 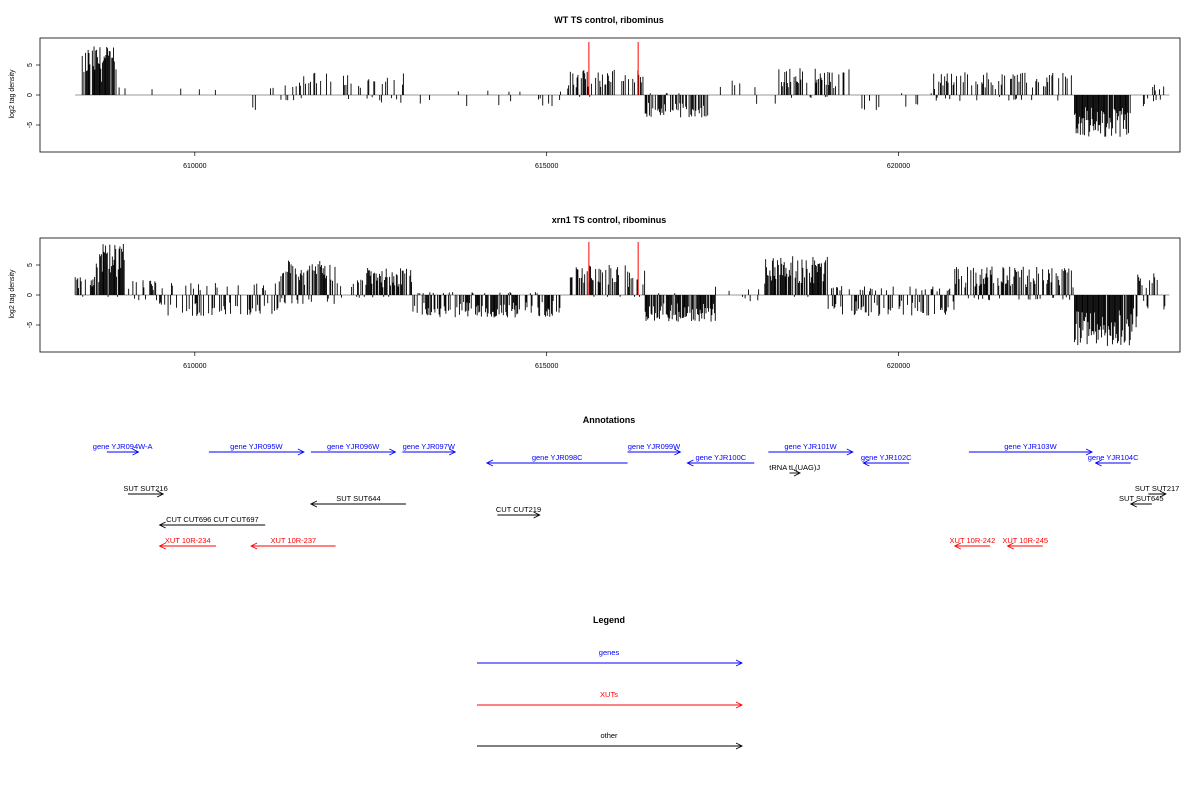 What do you see at coordinates (609, 735) in the screenshot?
I see `legend-label: other` at bounding box center [609, 735].